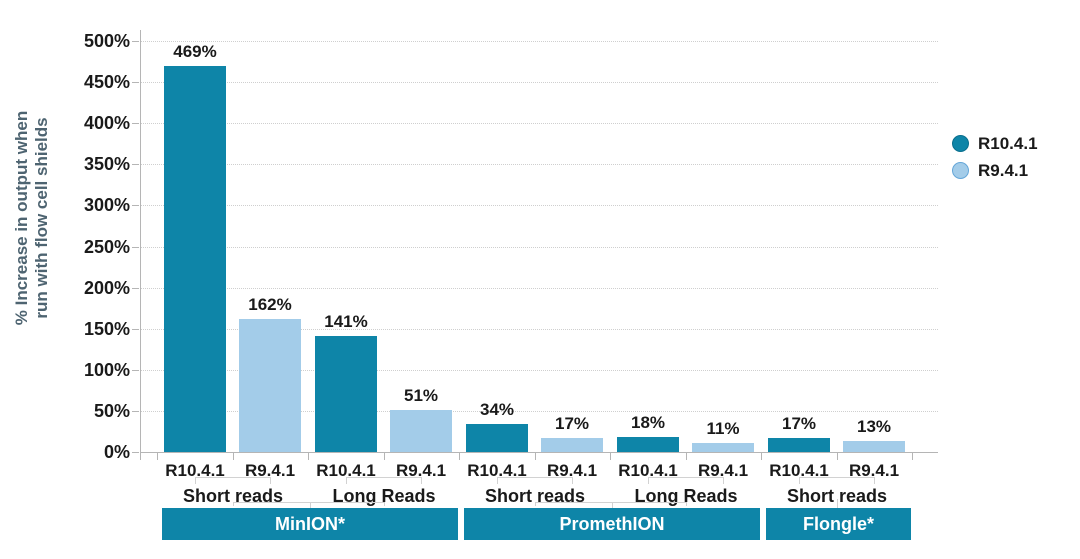 This screenshot has width=1080, height=559. I want to click on y-axis-line, so click(140, 245).